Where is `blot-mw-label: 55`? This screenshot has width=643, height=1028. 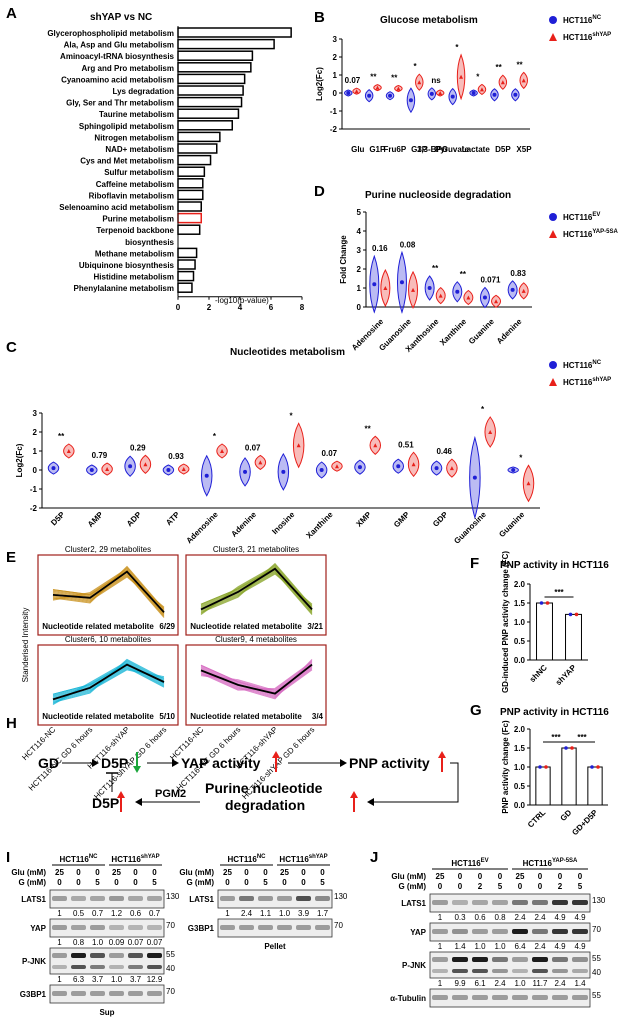
blot-mw-label: 55 is located at coordinates (596, 958).